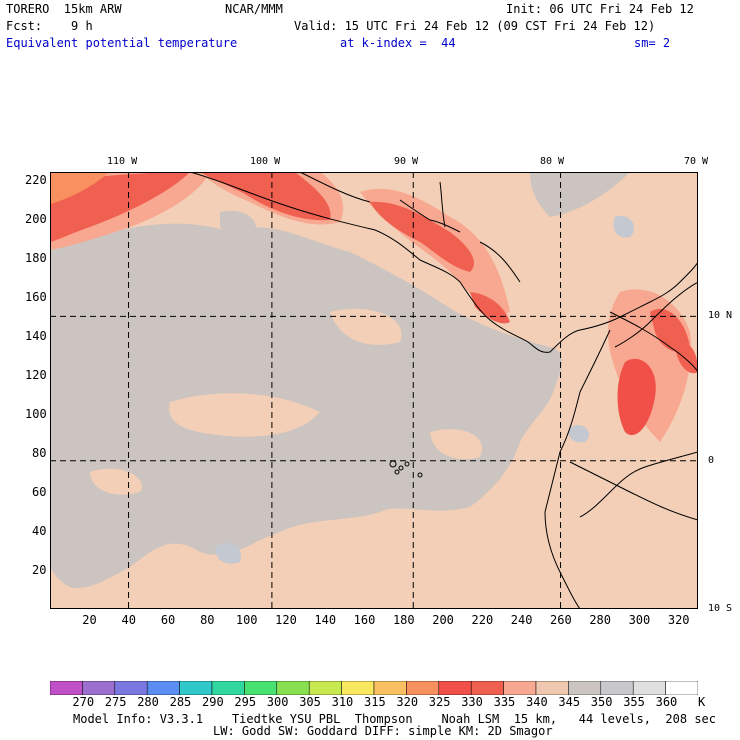 This screenshot has height=740, width=740. What do you see at coordinates (207, 620) in the screenshot?
I see `x-tick-label: 80` at bounding box center [207, 620].